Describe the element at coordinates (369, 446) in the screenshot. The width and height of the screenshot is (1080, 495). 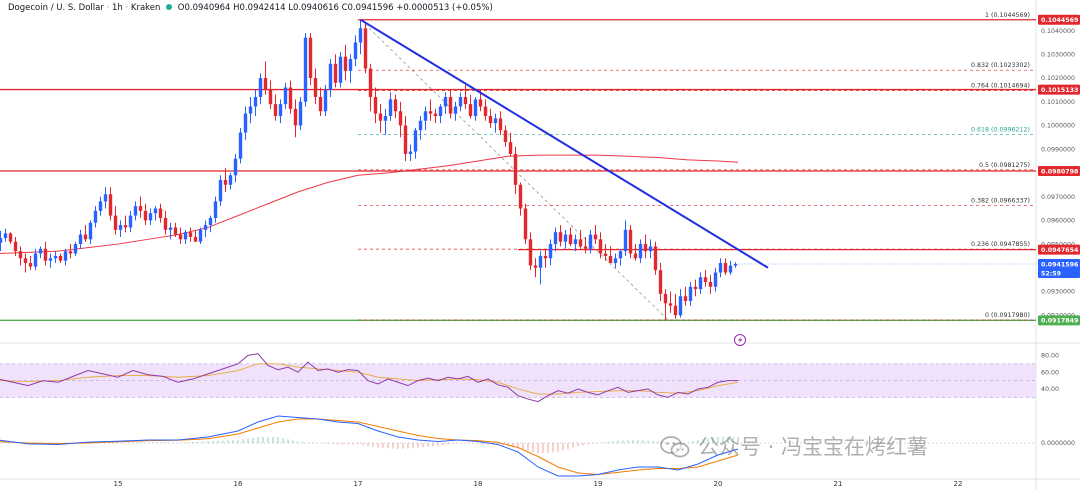
I see `macd-line` at that location.